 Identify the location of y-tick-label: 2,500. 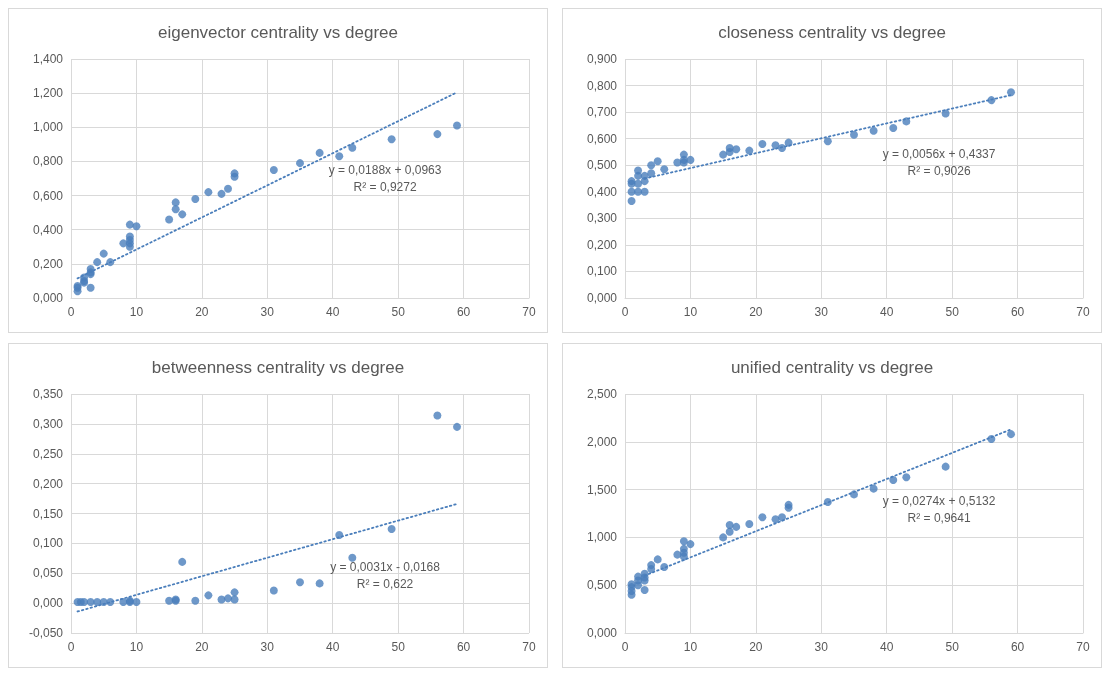
(602, 394).